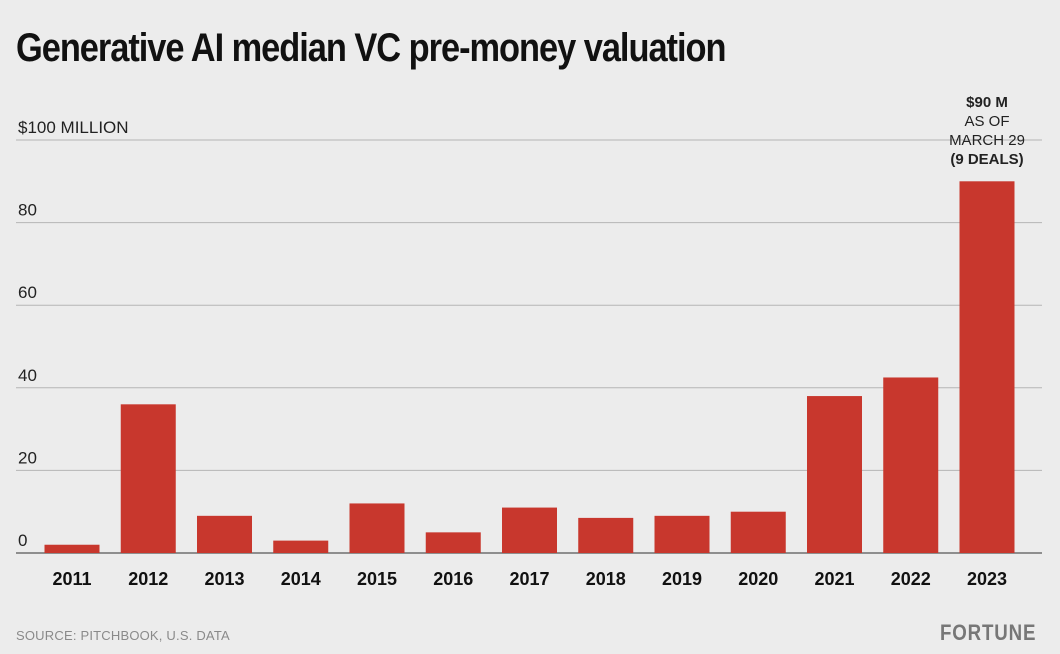  I want to click on bar-2021, so click(834, 474).